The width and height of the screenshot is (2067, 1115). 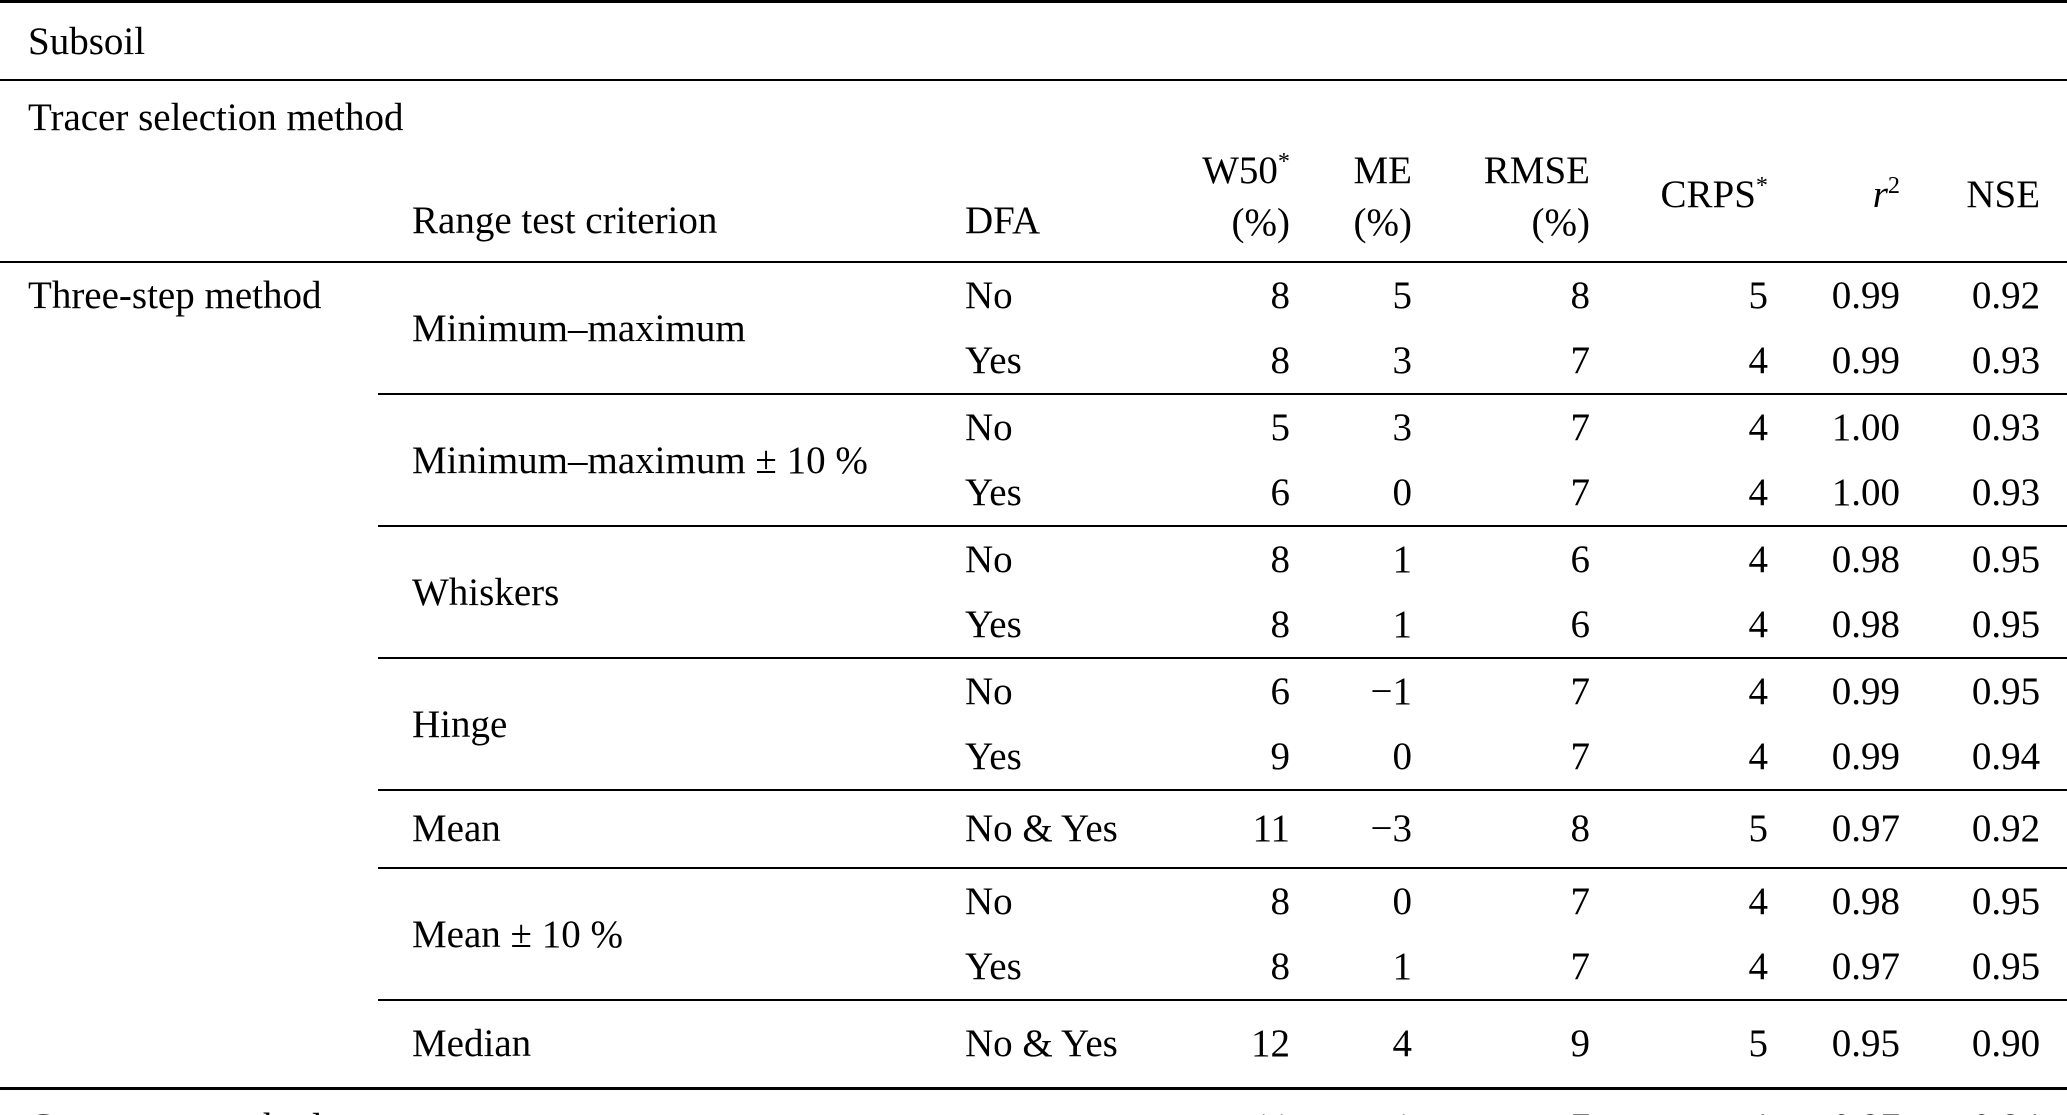 What do you see at coordinates (1402, 1043) in the screenshot?
I see `me-value: 4` at bounding box center [1402, 1043].